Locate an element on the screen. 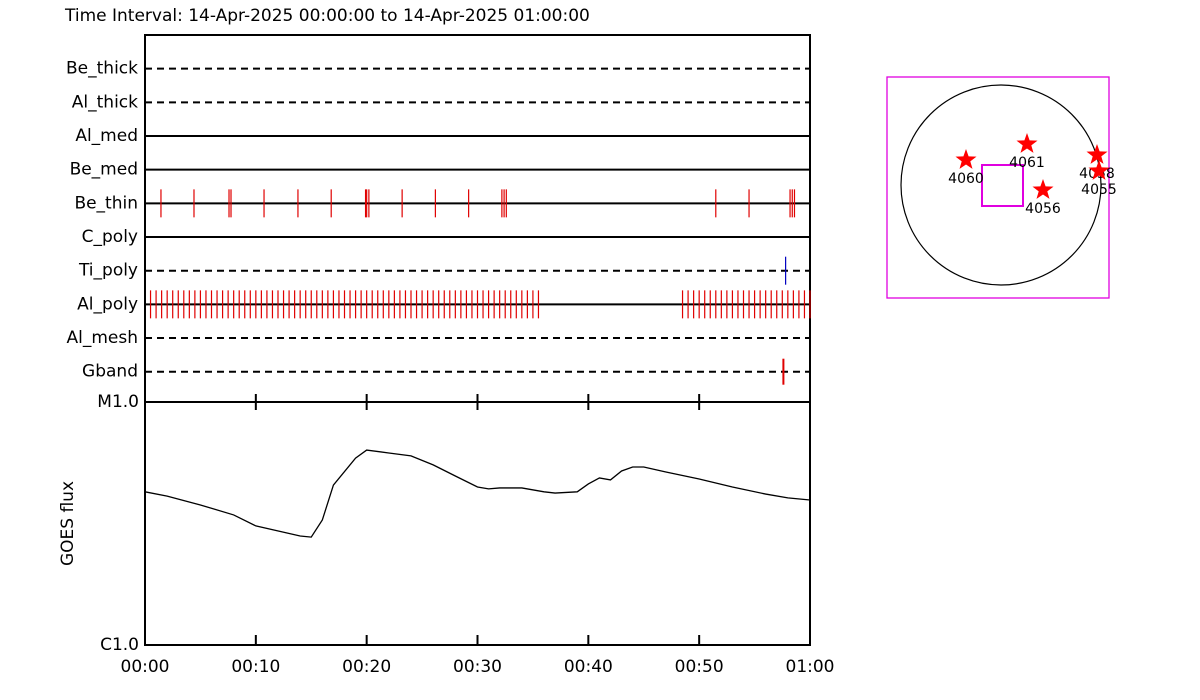 The image size is (1200, 700). flux-line is located at coordinates (477, 493).